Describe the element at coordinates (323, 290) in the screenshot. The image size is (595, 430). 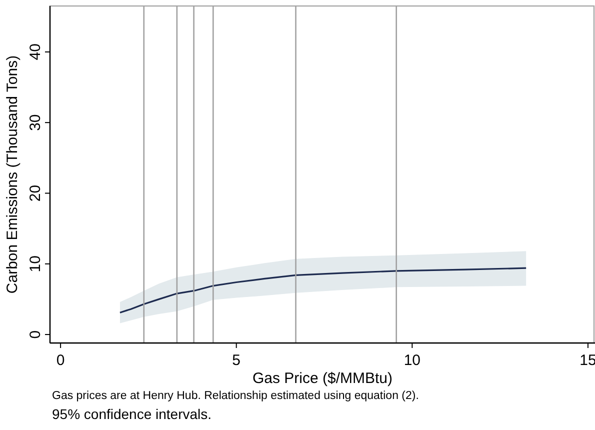
I see `line-series` at that location.